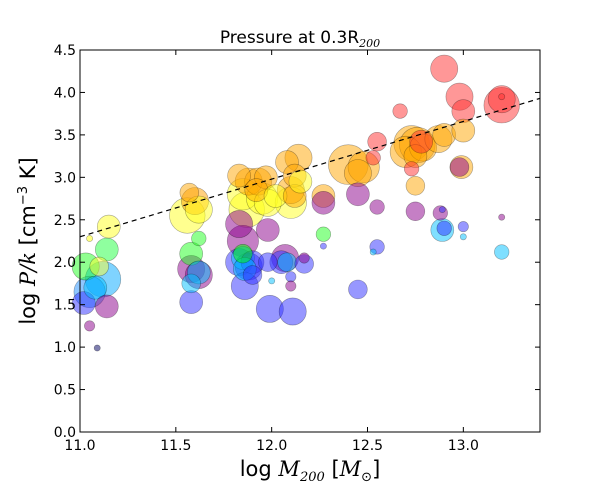 The width and height of the screenshot is (600, 500). What do you see at coordinates (65, 391) in the screenshot?
I see `y-tick-label: 0.5` at bounding box center [65, 391].